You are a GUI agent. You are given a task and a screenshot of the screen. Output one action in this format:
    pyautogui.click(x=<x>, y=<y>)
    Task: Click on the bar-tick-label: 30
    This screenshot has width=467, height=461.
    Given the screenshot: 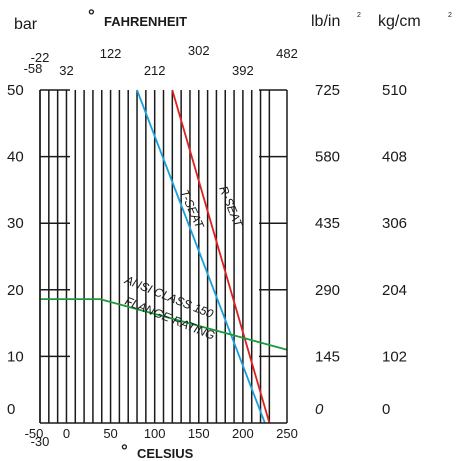 What is the action you would take?
    pyautogui.click(x=15, y=223)
    